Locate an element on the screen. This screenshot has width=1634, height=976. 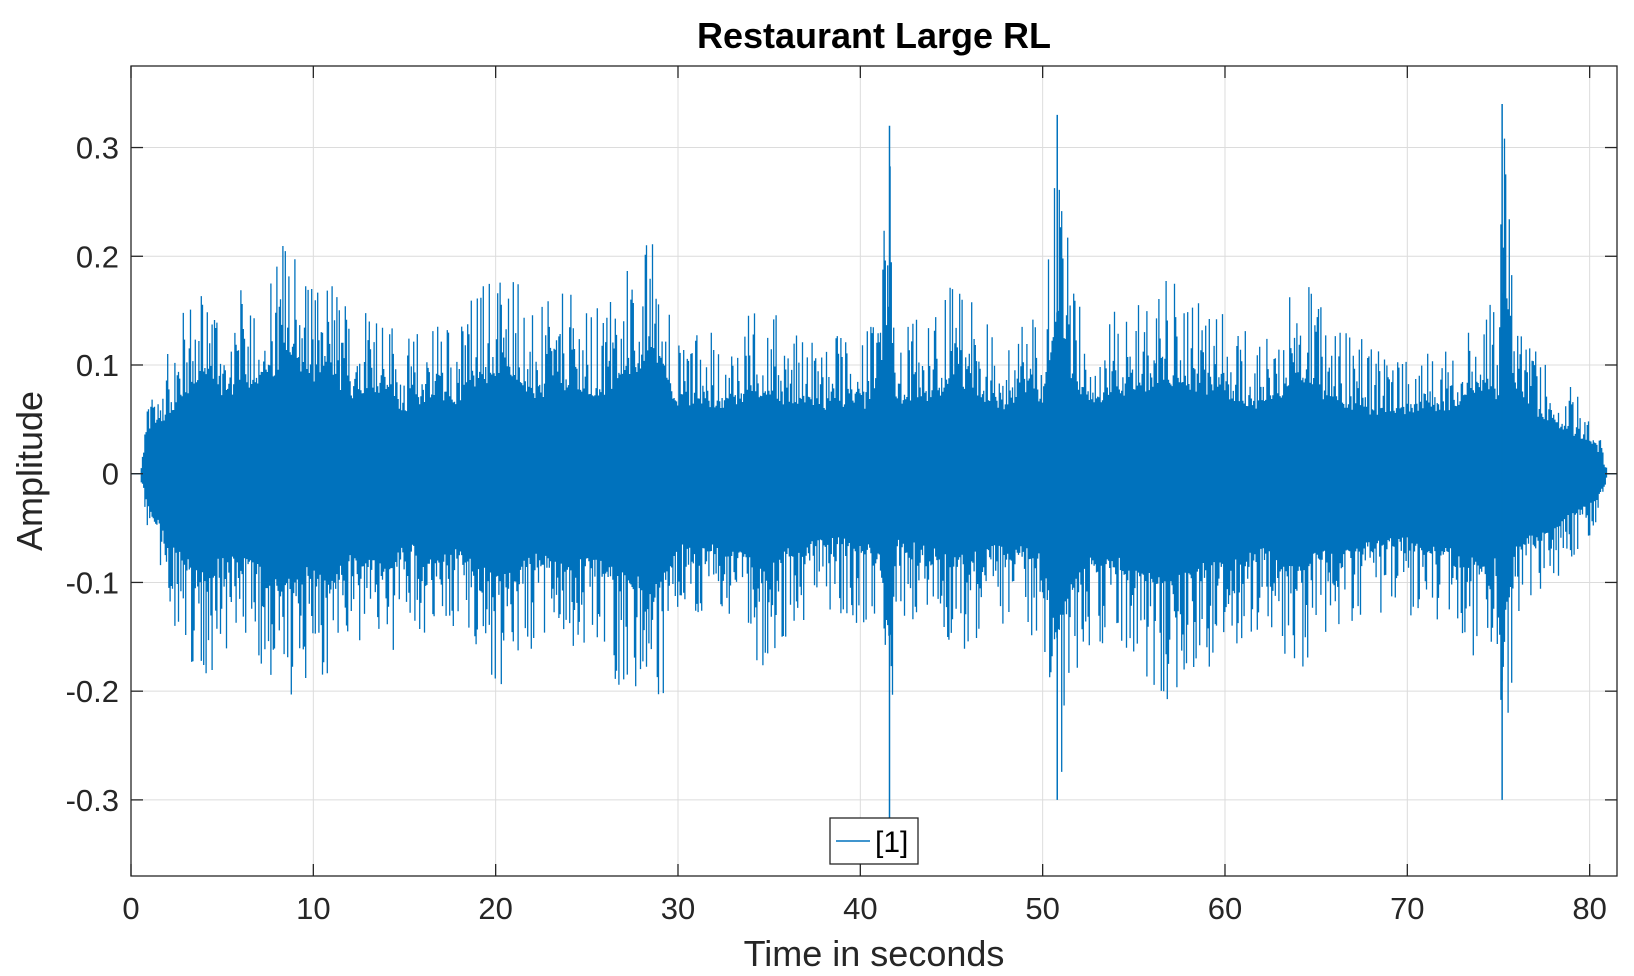
y-tick-label: 0.2 is located at coordinates (97, 256).